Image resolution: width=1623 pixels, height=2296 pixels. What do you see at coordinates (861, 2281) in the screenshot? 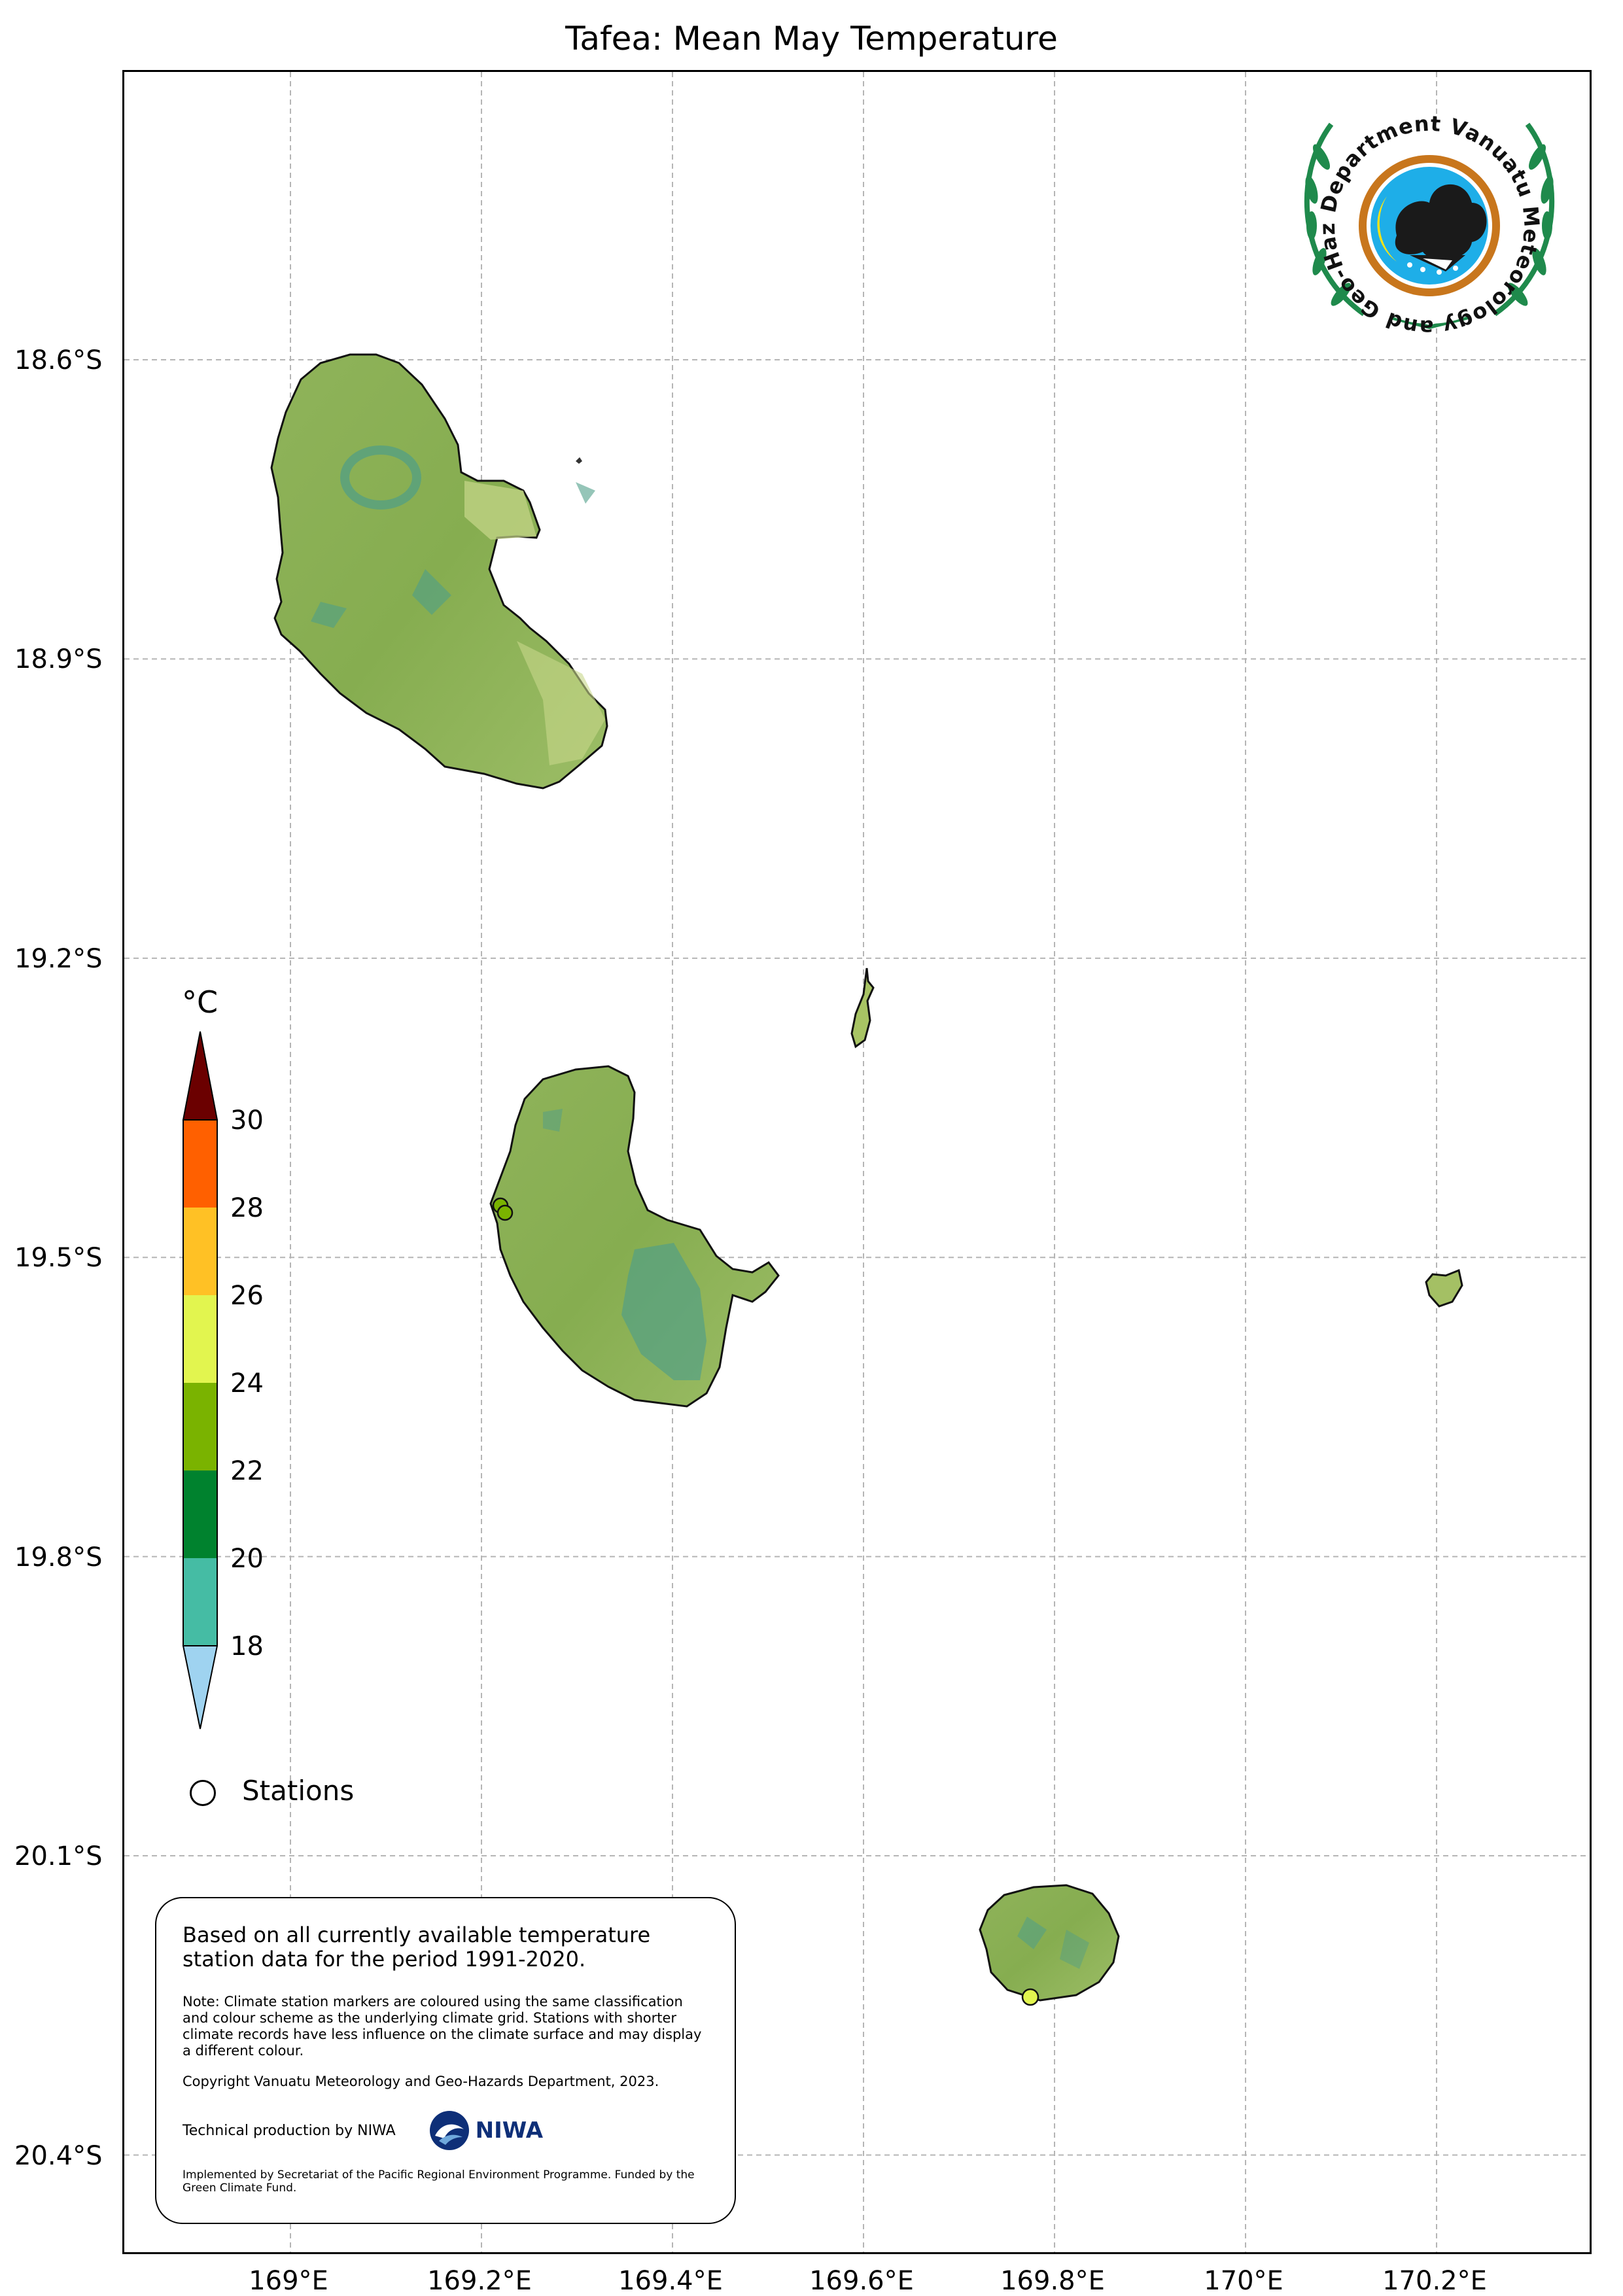
I see `lon-tick-label: 169.6°E` at bounding box center [861, 2281].